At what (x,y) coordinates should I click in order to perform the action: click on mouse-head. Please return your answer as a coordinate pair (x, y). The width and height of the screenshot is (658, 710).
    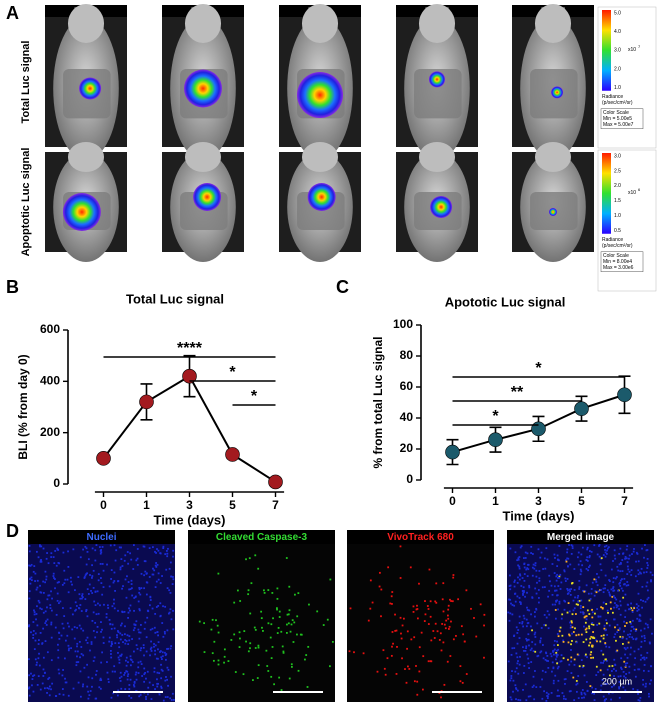
    Looking at the image, I should click on (320, 23).